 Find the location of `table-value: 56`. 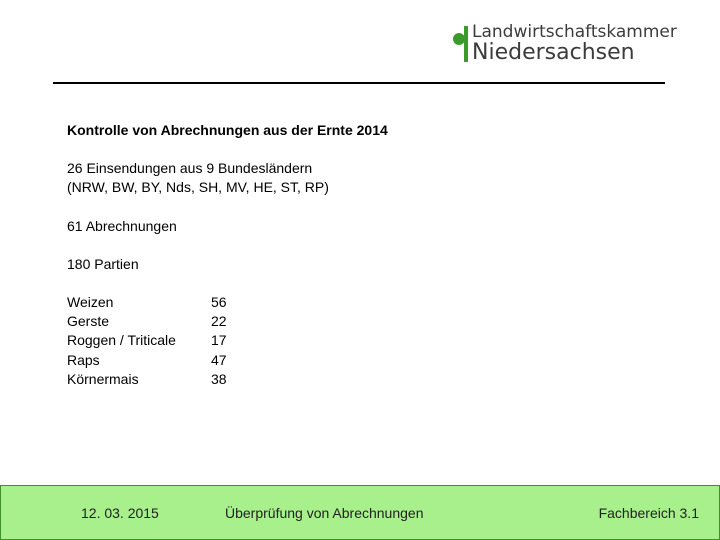

table-value: 56 is located at coordinates (219, 302).